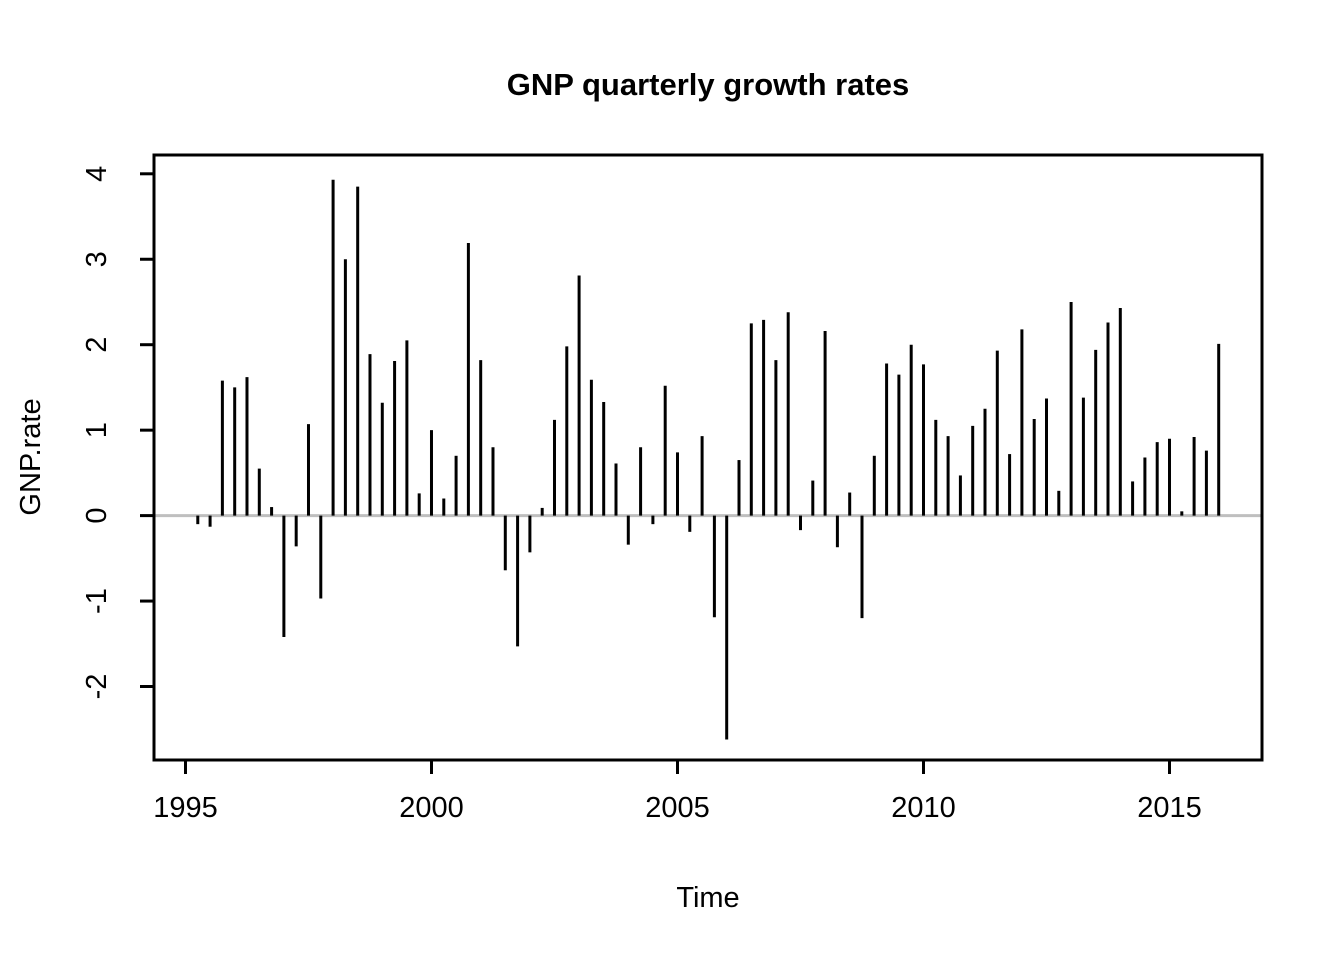 Image resolution: width=1344 pixels, height=960 pixels. What do you see at coordinates (431, 808) in the screenshot?
I see `x-tick-label-2000: 2000` at bounding box center [431, 808].